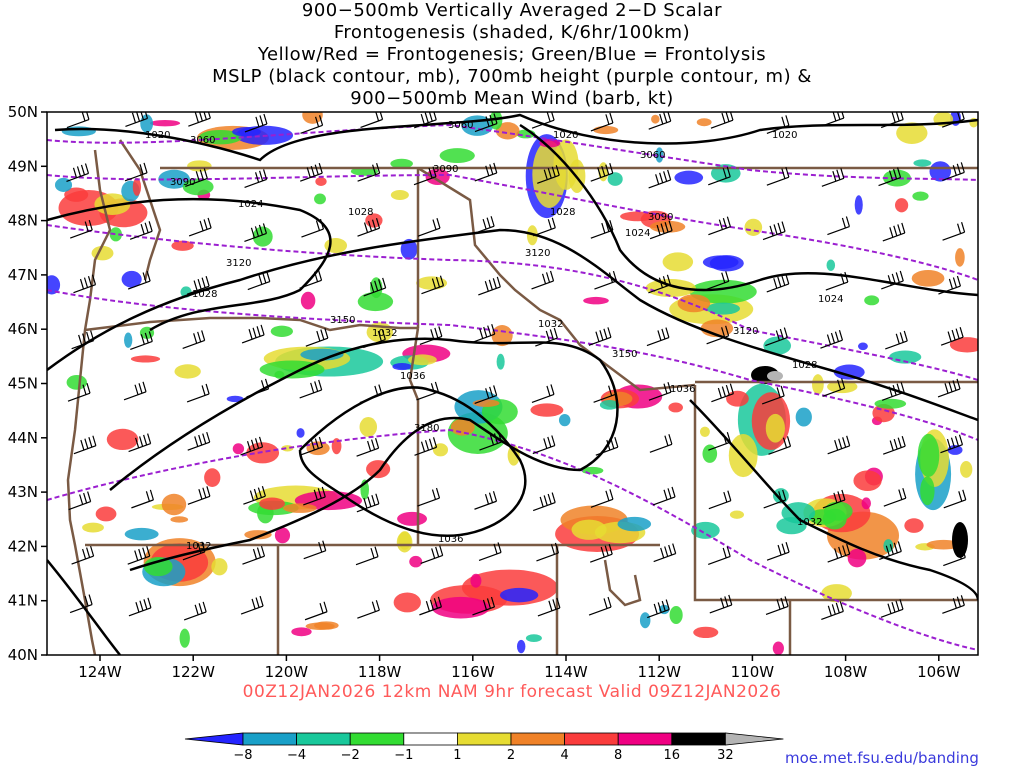  I want to click on lon-tick-label: 118W, so click(380, 672).